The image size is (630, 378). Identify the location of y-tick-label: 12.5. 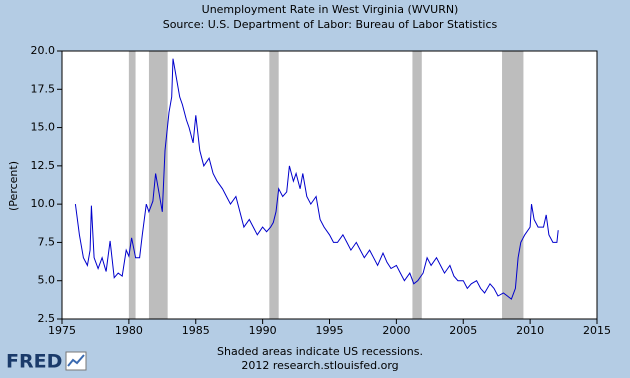
(43, 165).